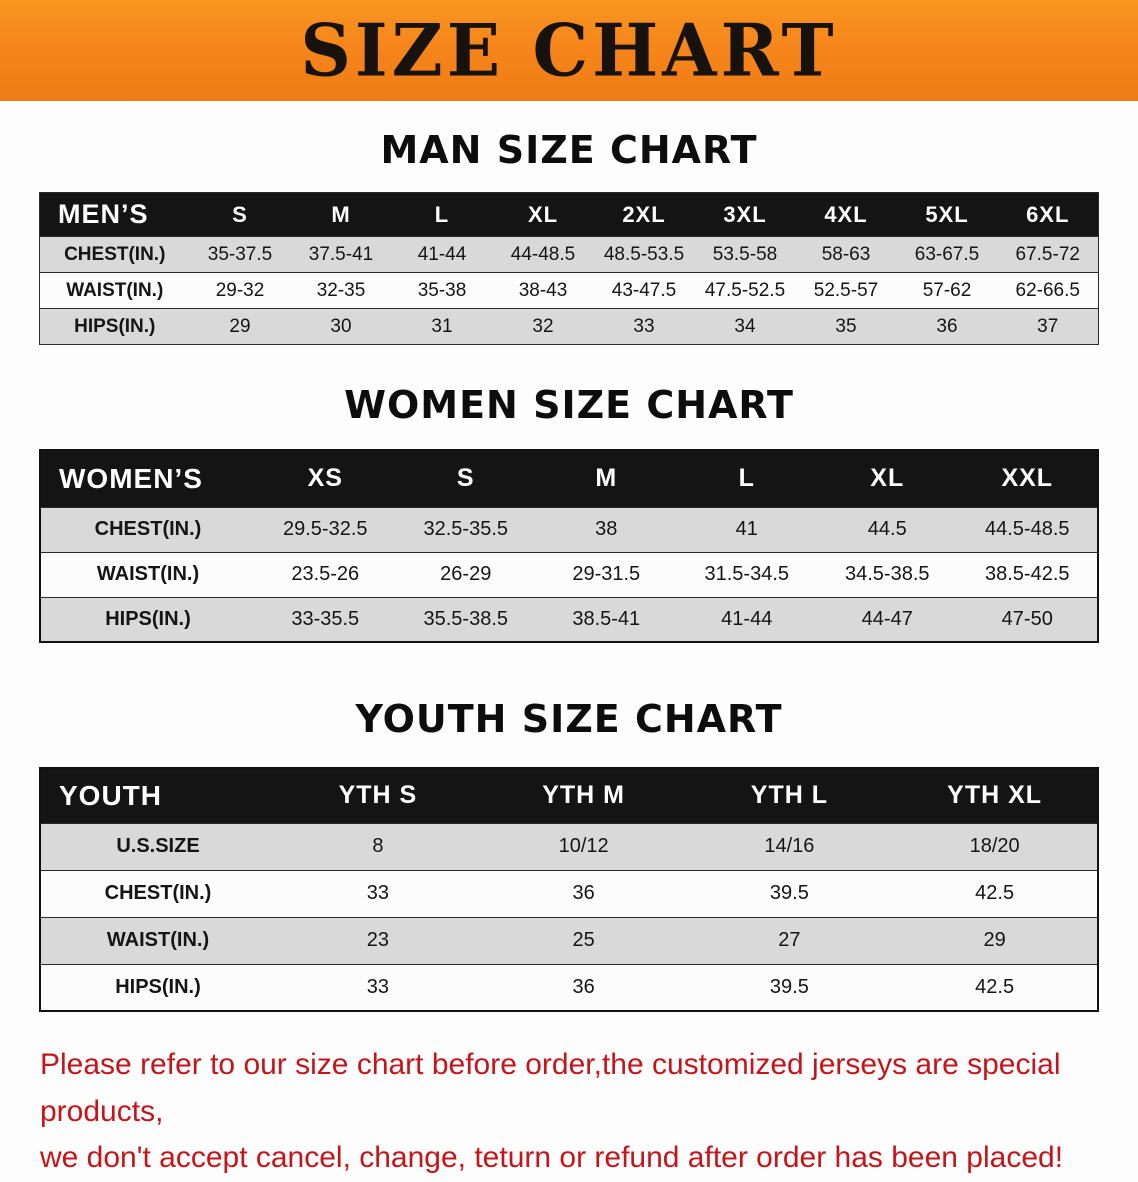 This screenshot has height=1182, width=1138. I want to click on page-title: SIZE CHART, so click(569, 50).